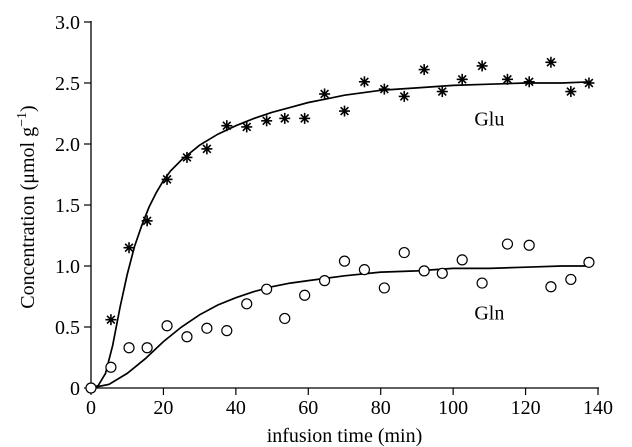 This screenshot has width=632, height=447. I want to click on y-axis-label-main: Concentration (μmol g, so click(28, 218).